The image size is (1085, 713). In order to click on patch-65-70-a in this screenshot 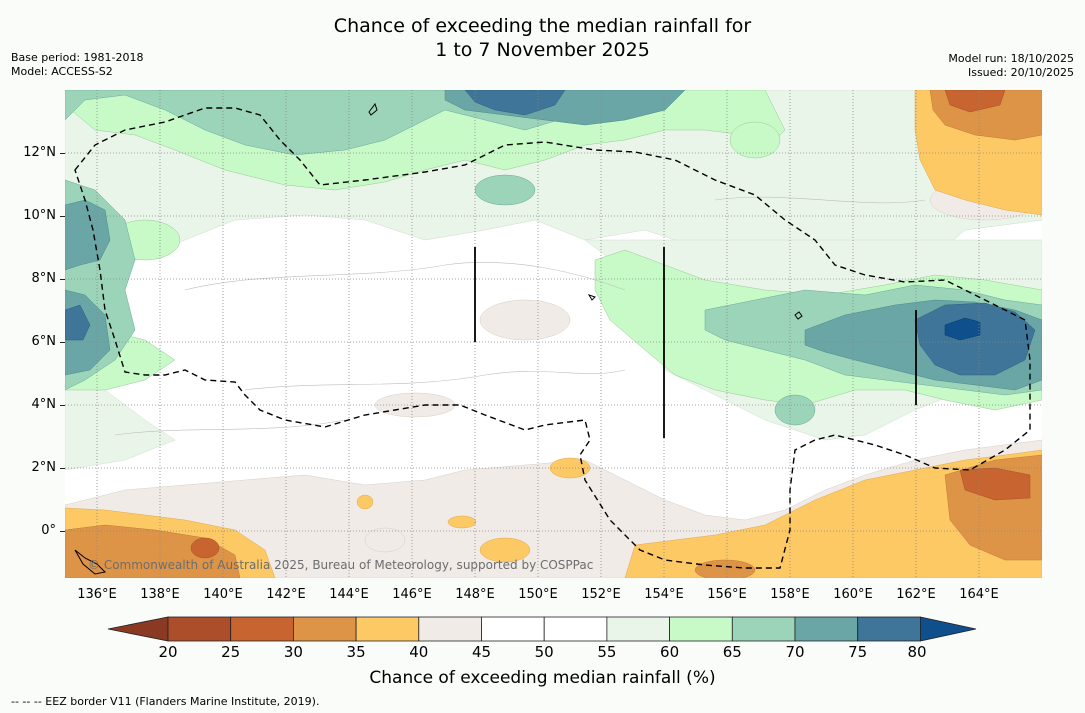, I will do `click(505, 190)`.